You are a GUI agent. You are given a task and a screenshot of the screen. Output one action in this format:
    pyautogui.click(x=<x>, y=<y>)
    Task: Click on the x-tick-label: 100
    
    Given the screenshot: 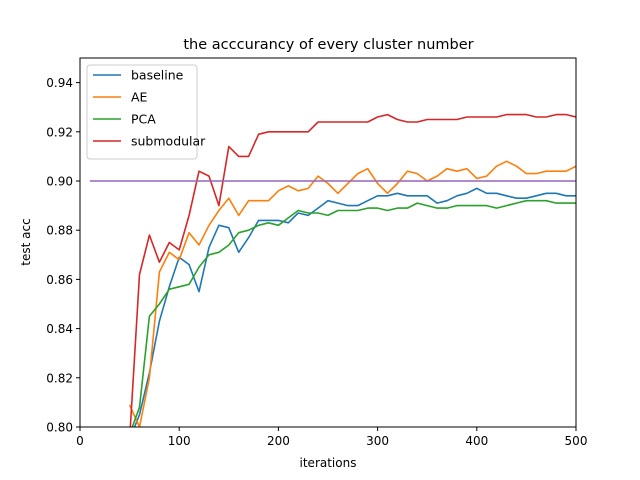 What is the action you would take?
    pyautogui.click(x=179, y=441)
    